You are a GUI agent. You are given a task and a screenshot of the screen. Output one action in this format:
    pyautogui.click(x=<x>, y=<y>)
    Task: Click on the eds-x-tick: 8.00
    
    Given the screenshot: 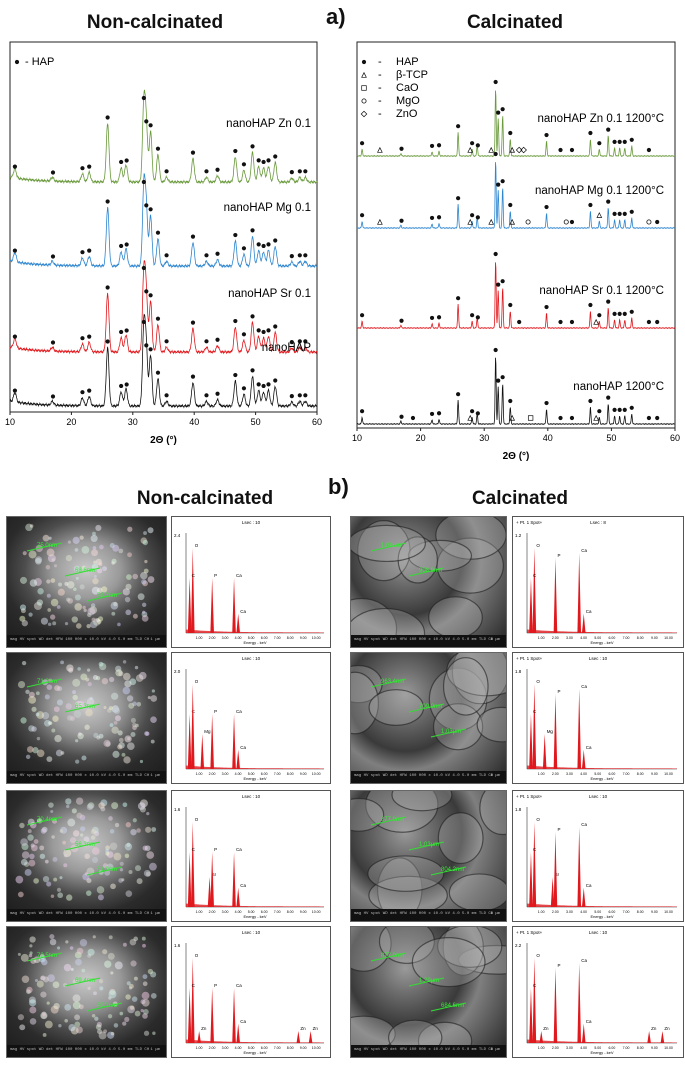 What is the action you would take?
    pyautogui.click(x=640, y=638)
    